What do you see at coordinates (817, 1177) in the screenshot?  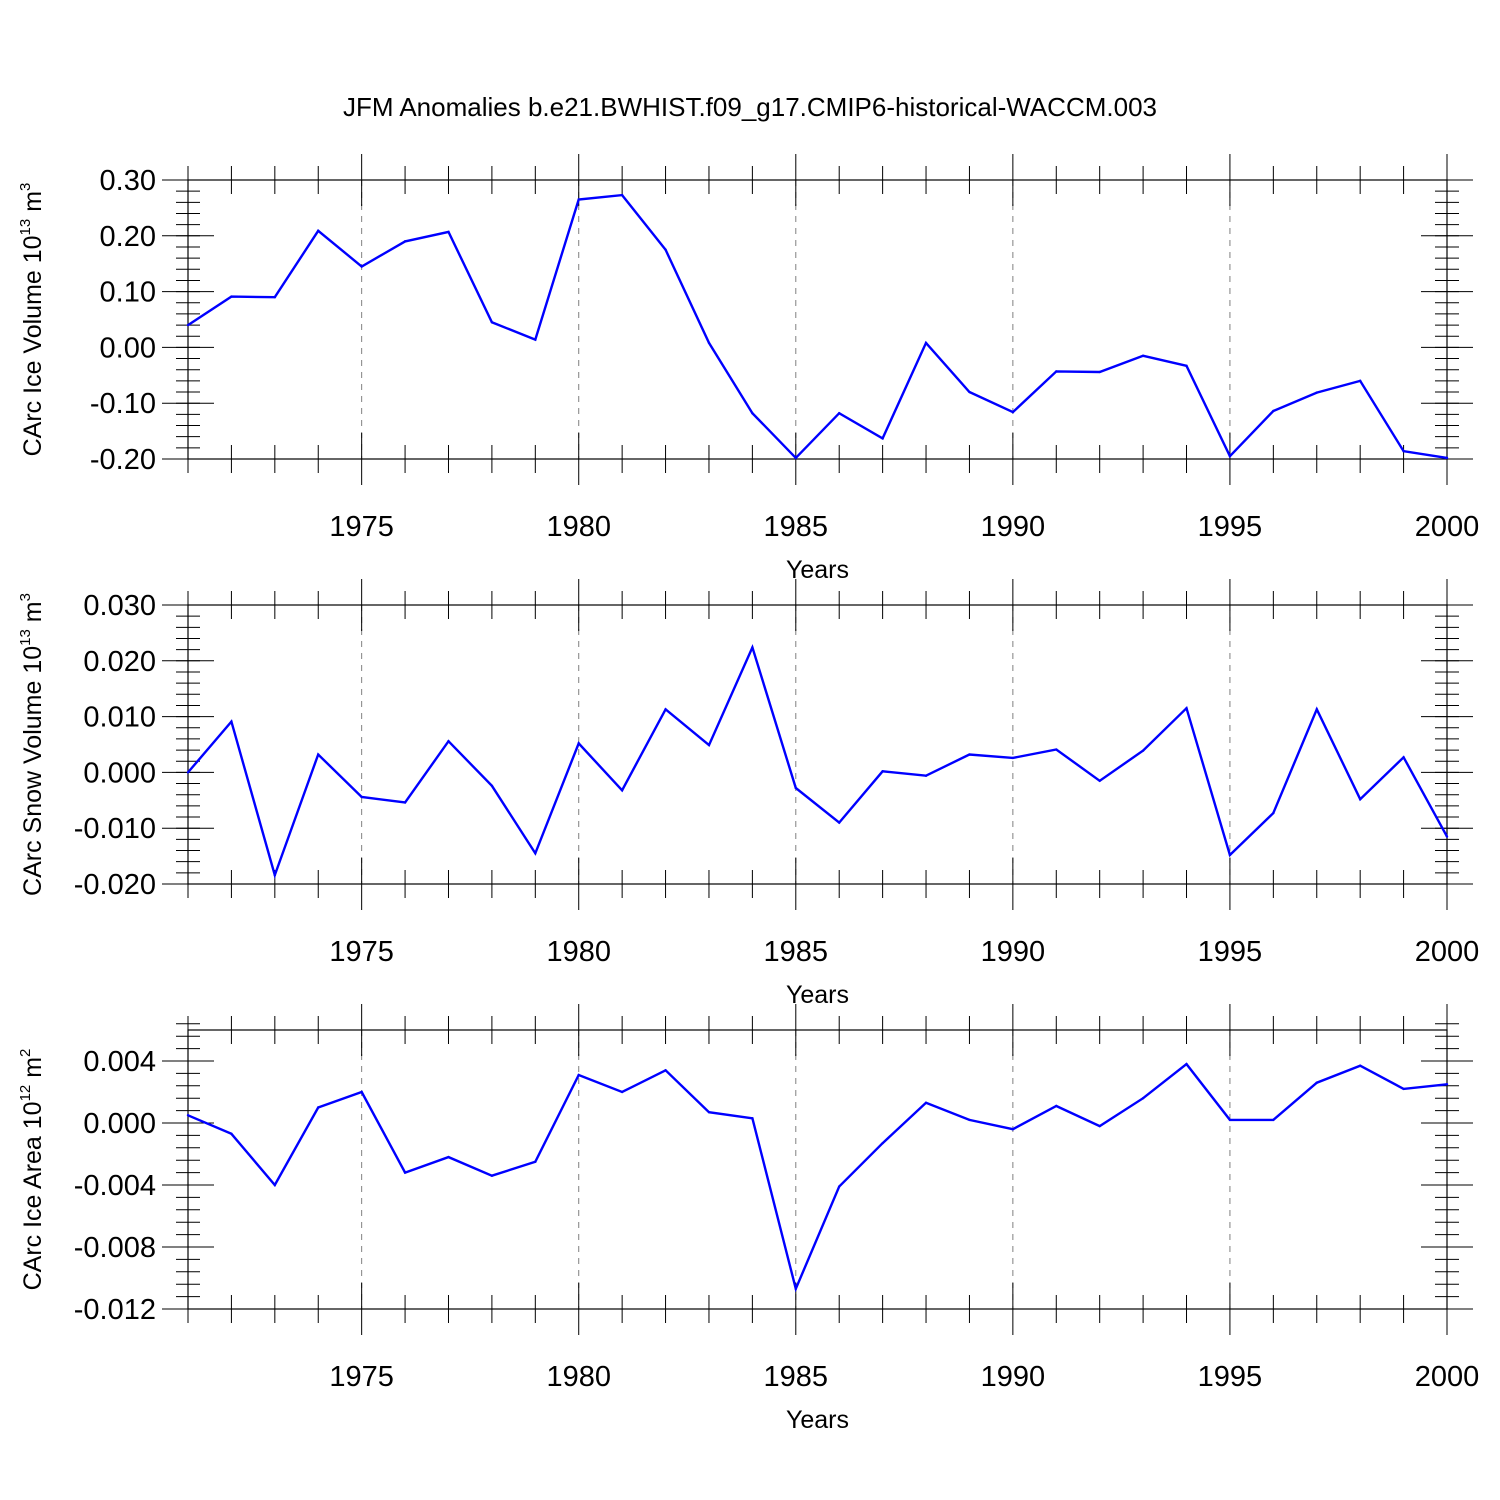 I see `panel-3-series-line` at bounding box center [817, 1177].